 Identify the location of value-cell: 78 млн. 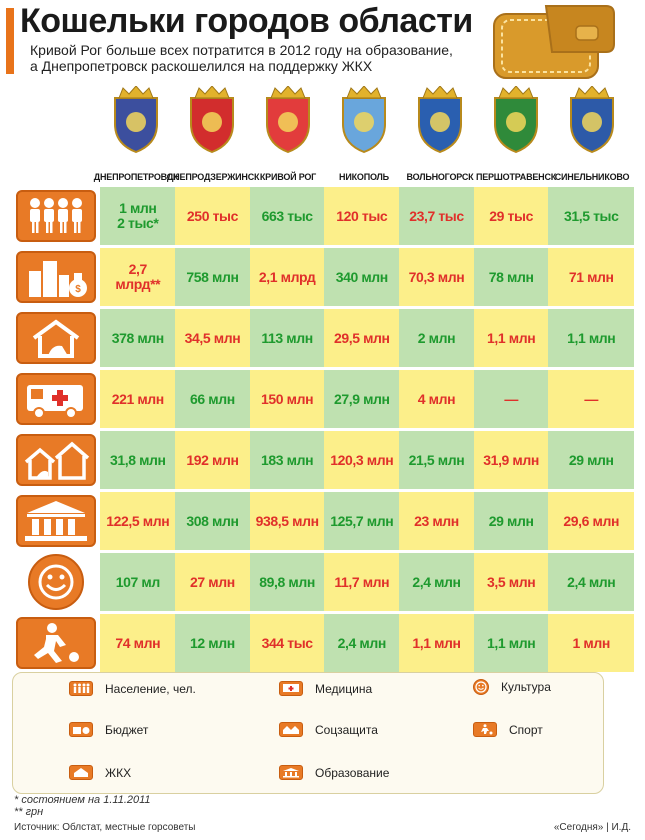
(511, 277).